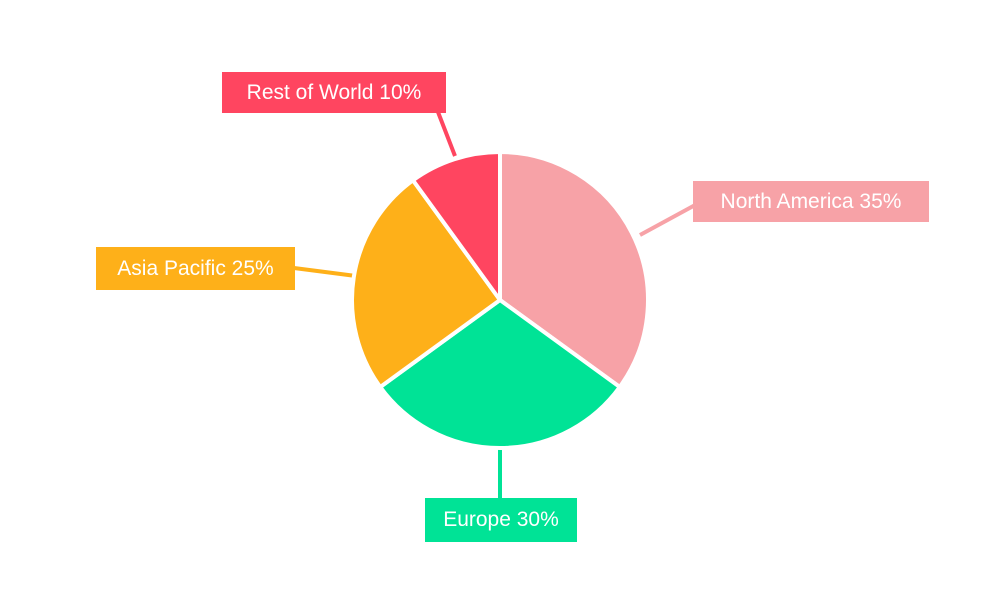 This screenshot has width=1000, height=600. I want to click on pie-slice-north-america, so click(574, 269).